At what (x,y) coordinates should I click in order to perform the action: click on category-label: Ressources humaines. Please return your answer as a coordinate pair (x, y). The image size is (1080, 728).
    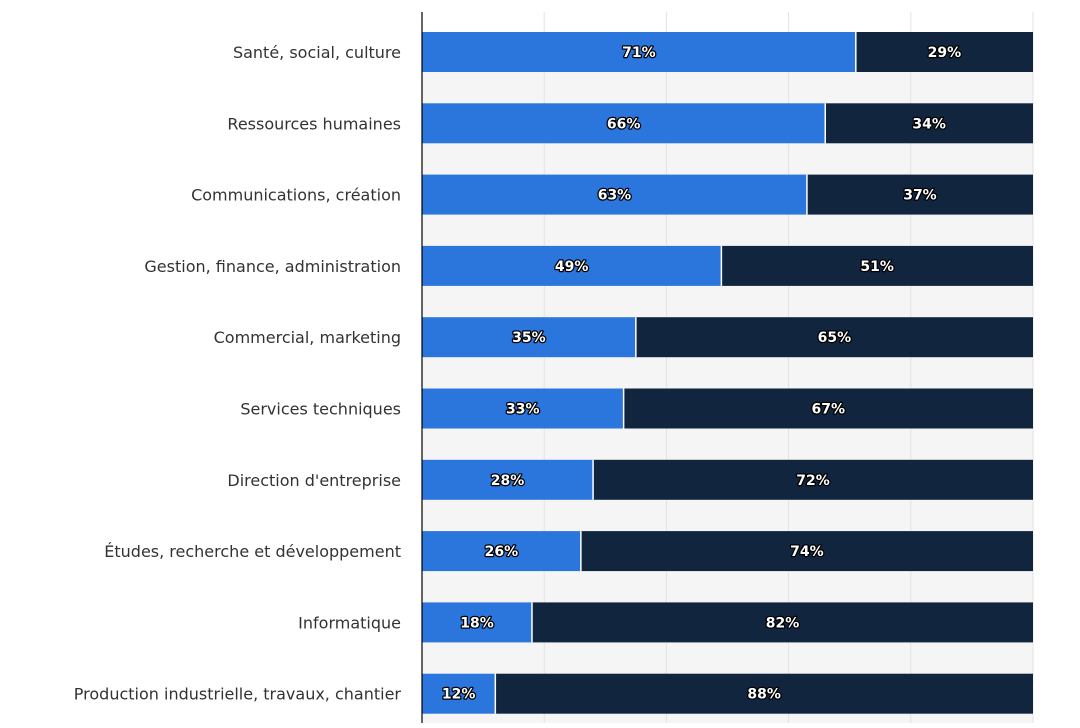
    Looking at the image, I should click on (314, 123).